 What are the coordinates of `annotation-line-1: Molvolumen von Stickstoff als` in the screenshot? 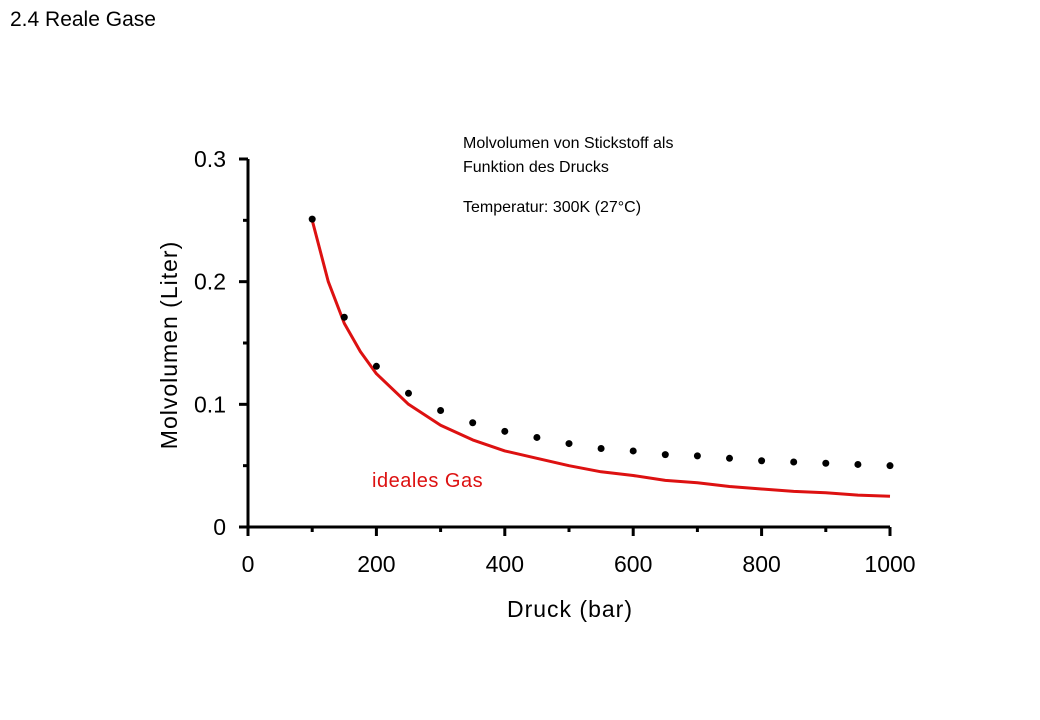 It's located at (568, 143).